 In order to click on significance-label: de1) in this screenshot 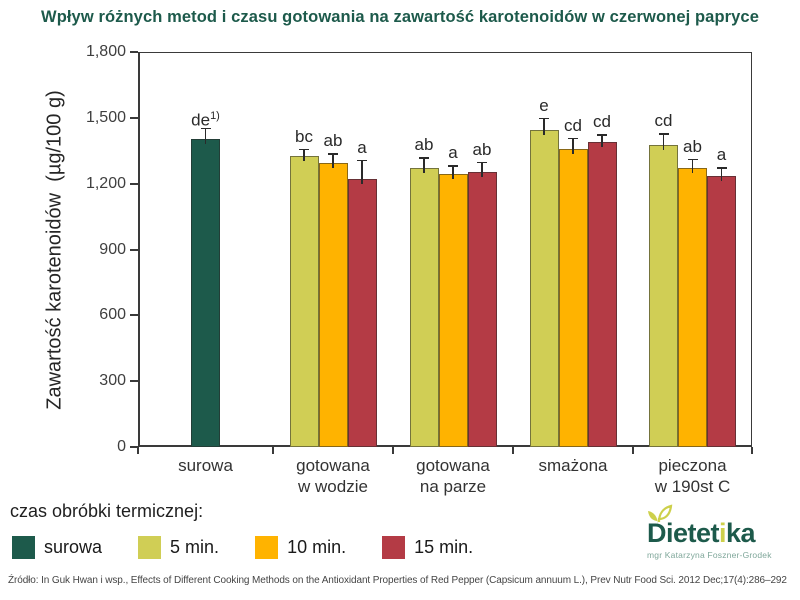, I will do `click(205, 119)`.